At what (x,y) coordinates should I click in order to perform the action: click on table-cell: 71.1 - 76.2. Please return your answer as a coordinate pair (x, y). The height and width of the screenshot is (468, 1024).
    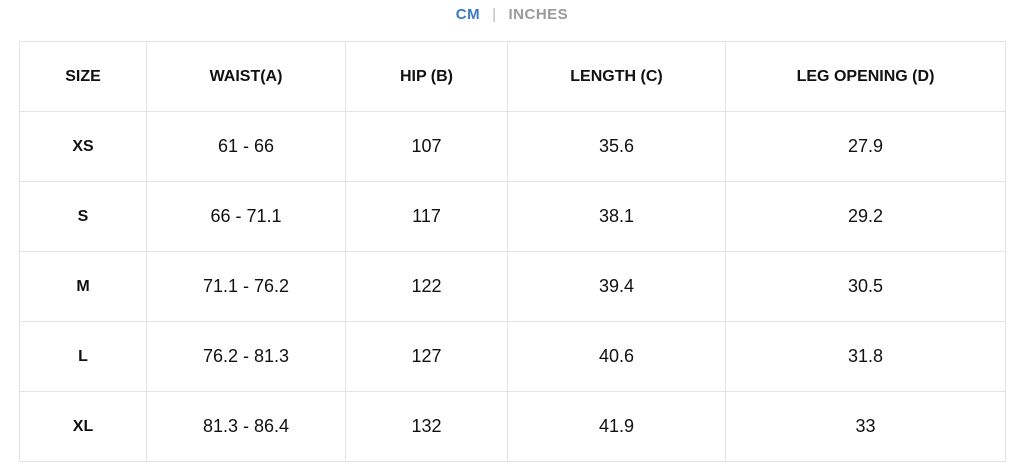
    Looking at the image, I should click on (246, 286).